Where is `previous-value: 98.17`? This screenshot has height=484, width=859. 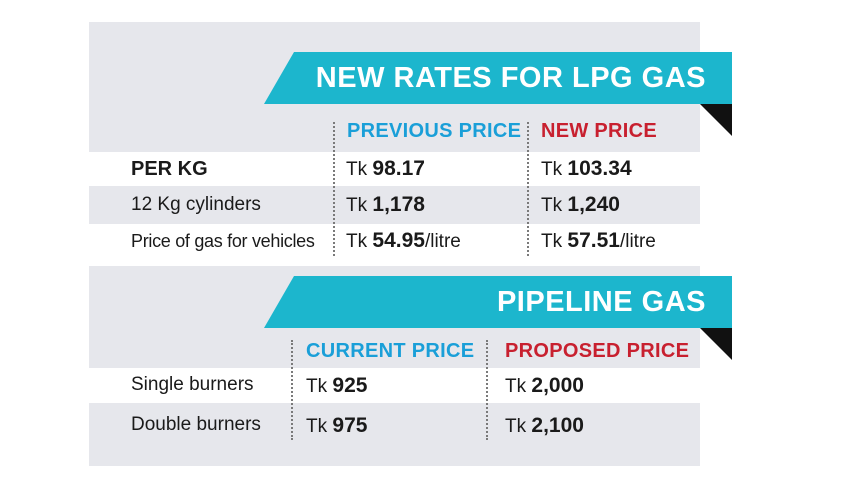
previous-value: 98.17 is located at coordinates (398, 168).